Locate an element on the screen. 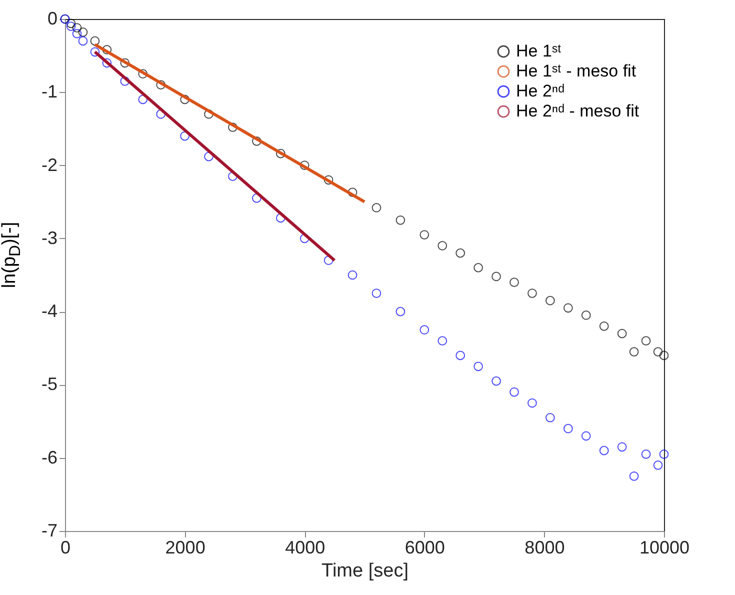  x-tick-label: 4000 is located at coordinates (305, 548).